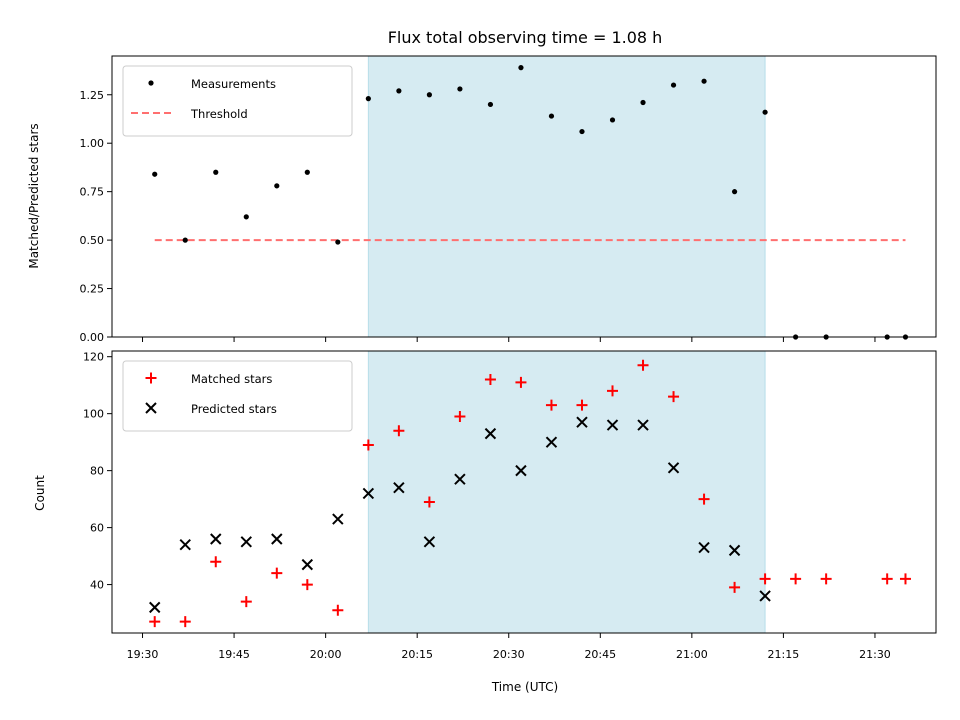 The width and height of the screenshot is (960, 720). What do you see at coordinates (97, 585) in the screenshot?
I see `y-tick-label: 40` at bounding box center [97, 585].